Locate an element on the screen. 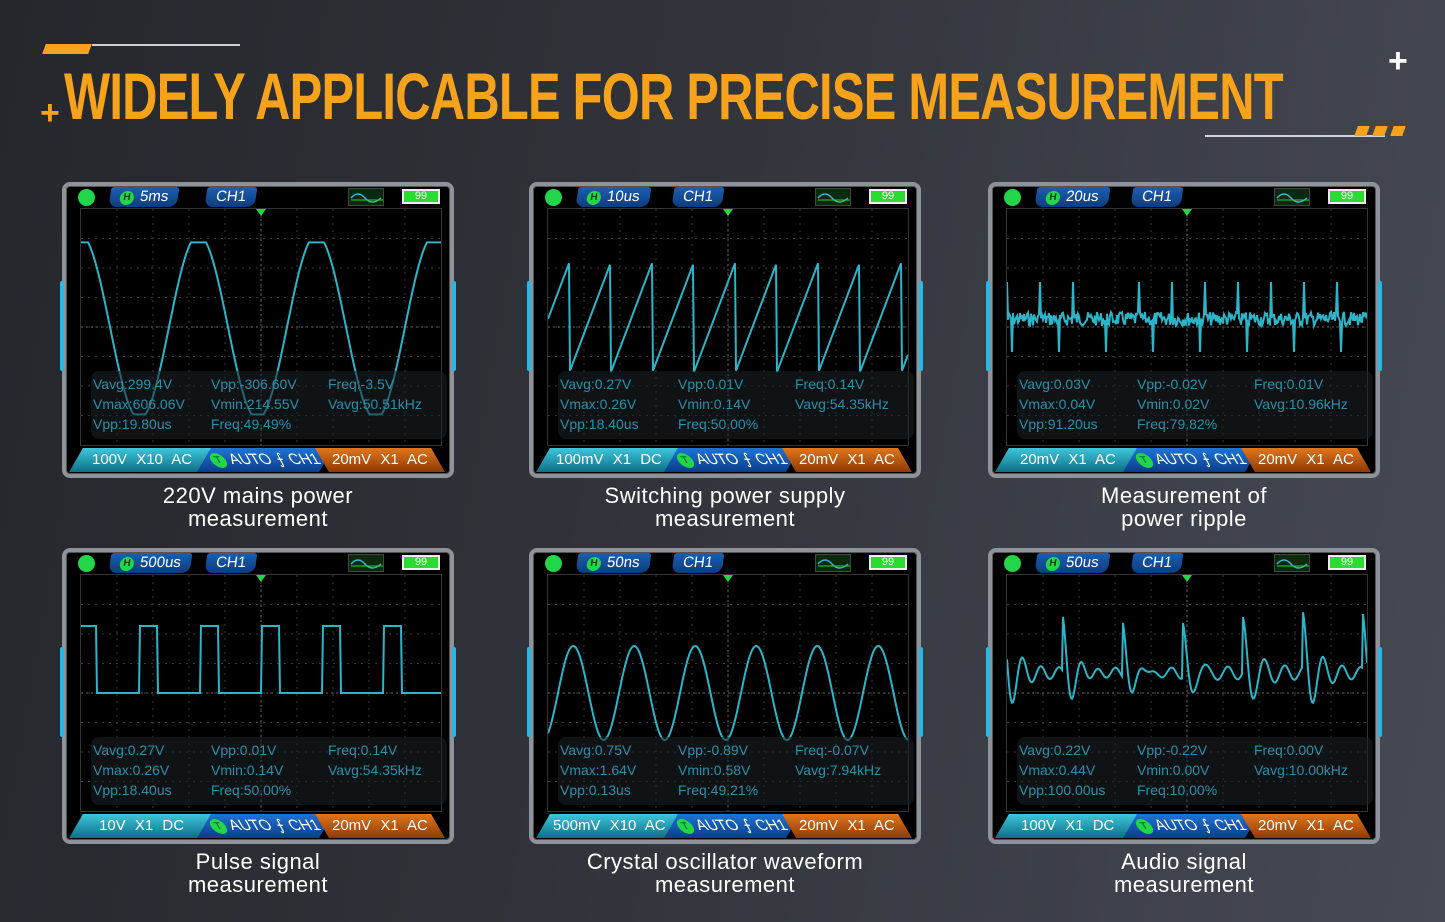 This screenshot has width=1445, height=922. measurement-value: Vmax:0.26V is located at coordinates (598, 404).